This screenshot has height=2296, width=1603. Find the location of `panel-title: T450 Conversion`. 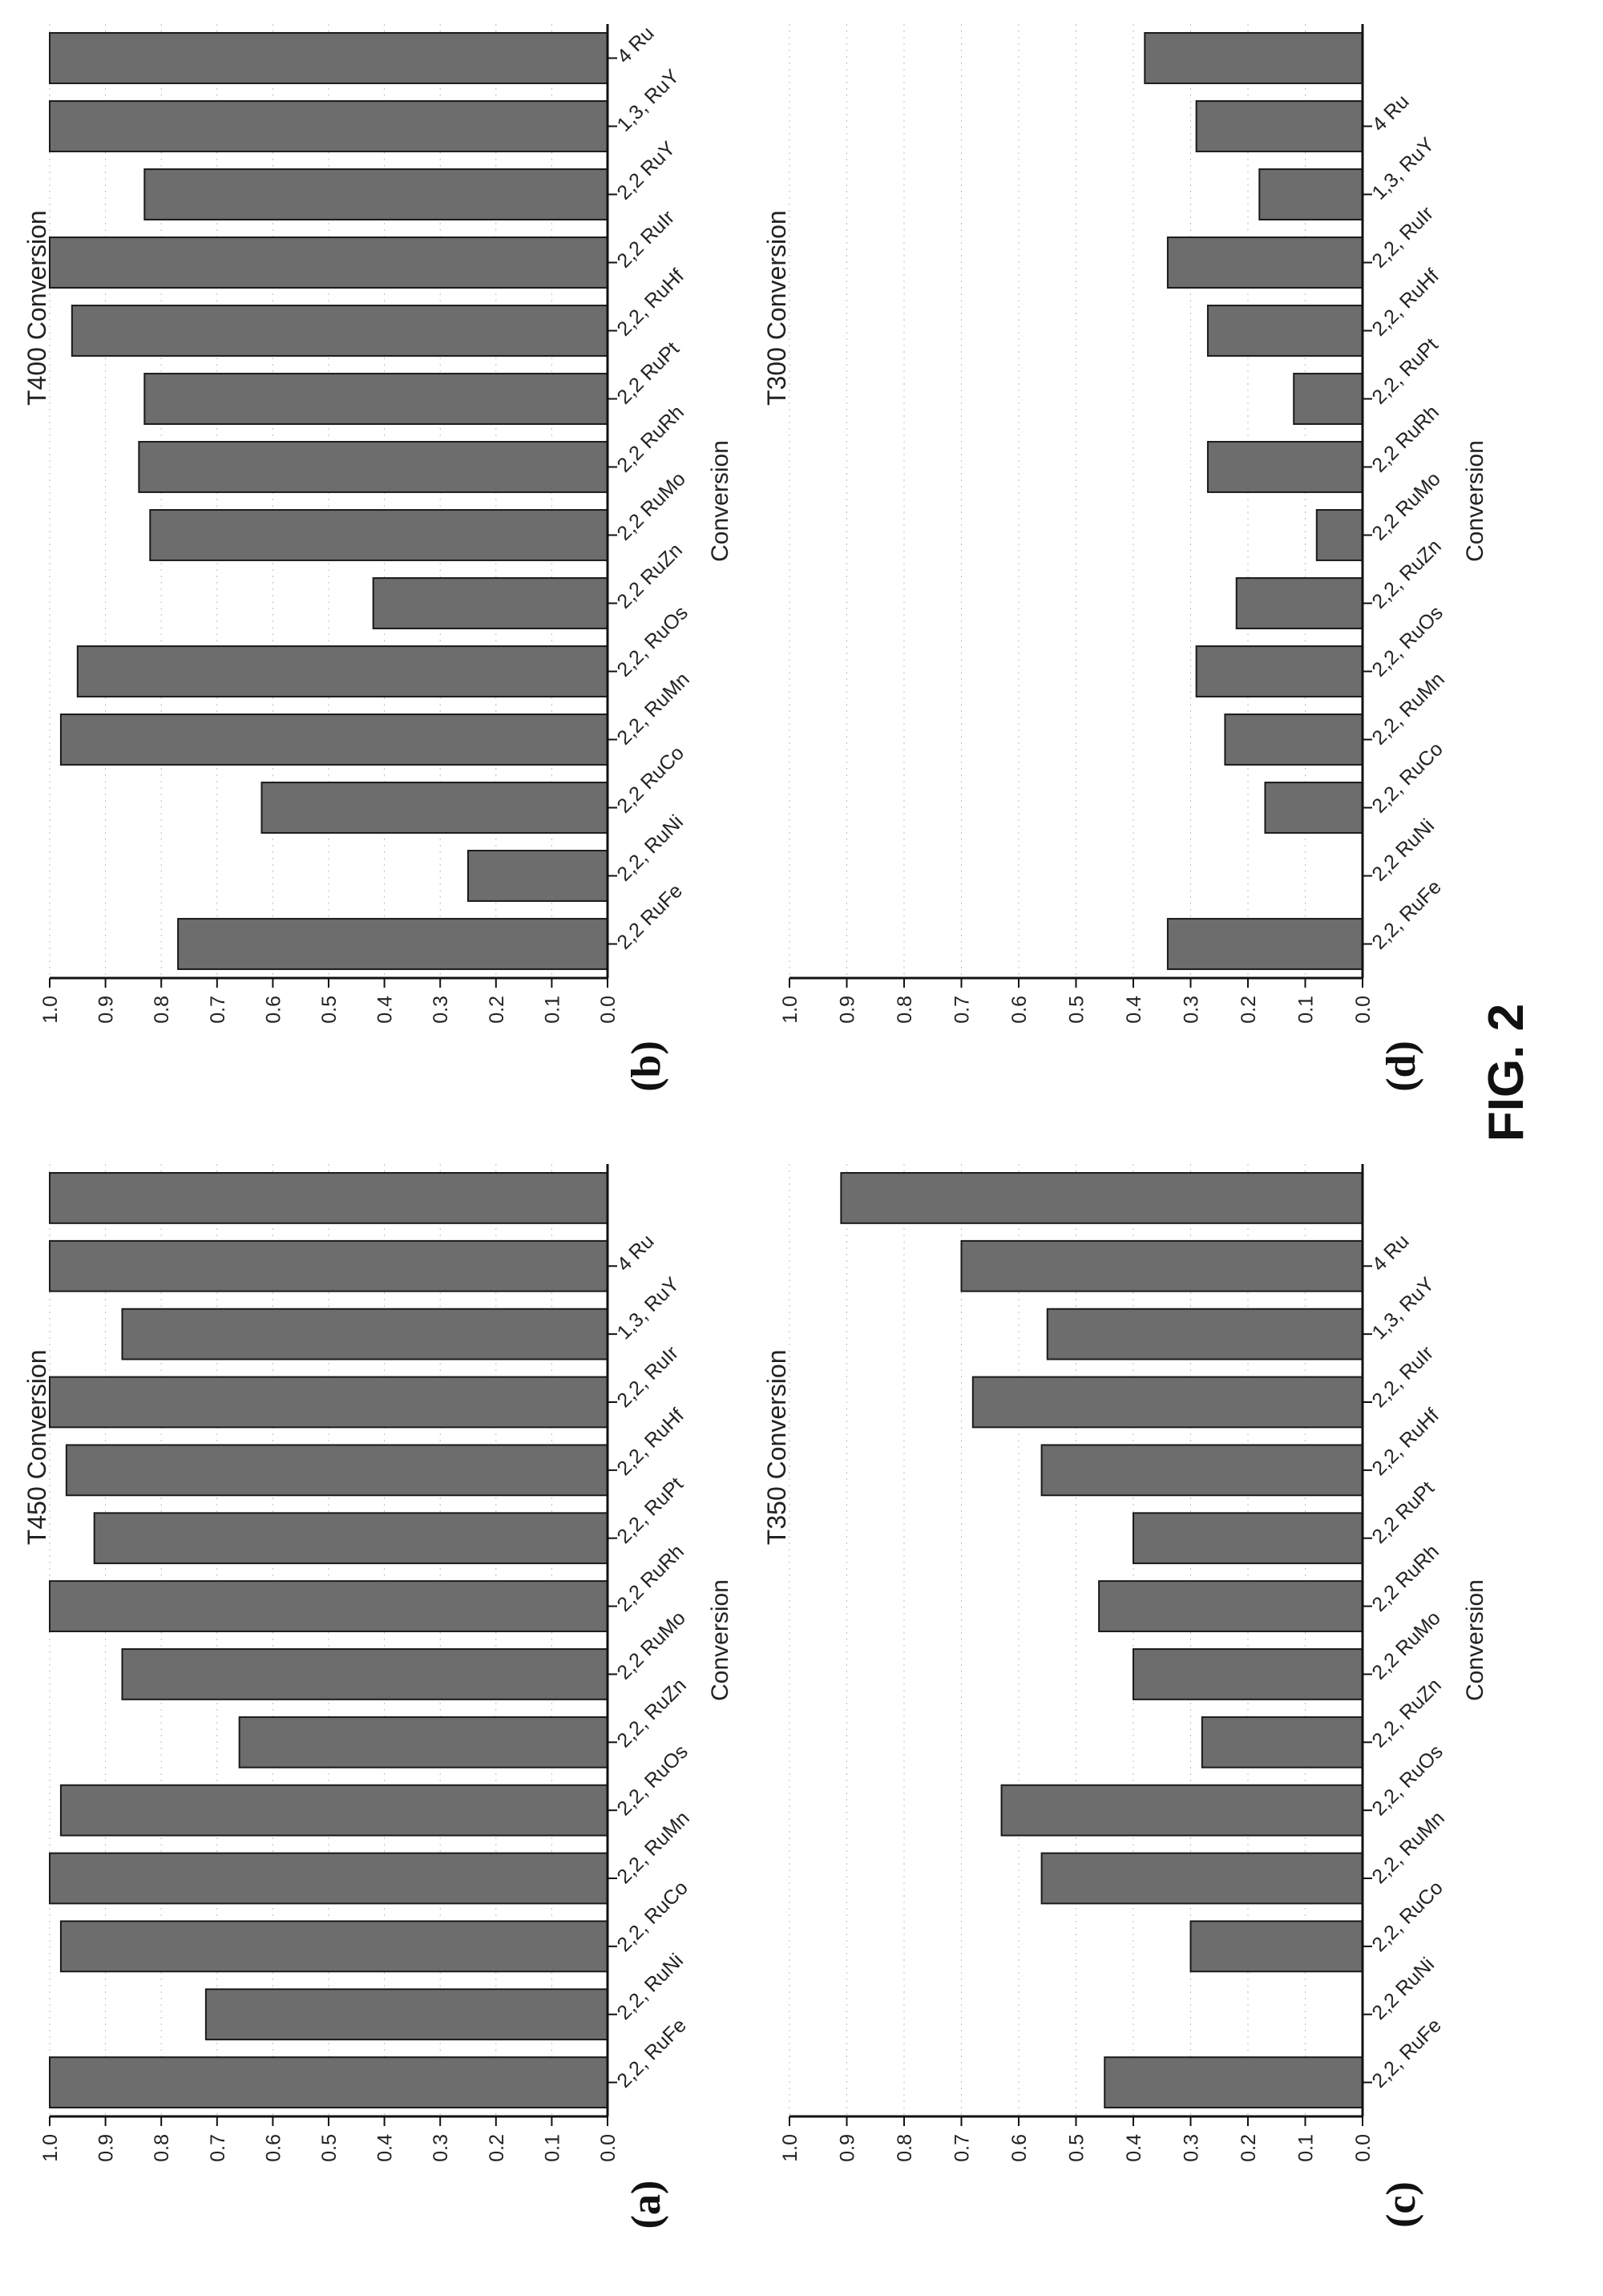

panel-title: T450 Conversion is located at coordinates (36, 1448).